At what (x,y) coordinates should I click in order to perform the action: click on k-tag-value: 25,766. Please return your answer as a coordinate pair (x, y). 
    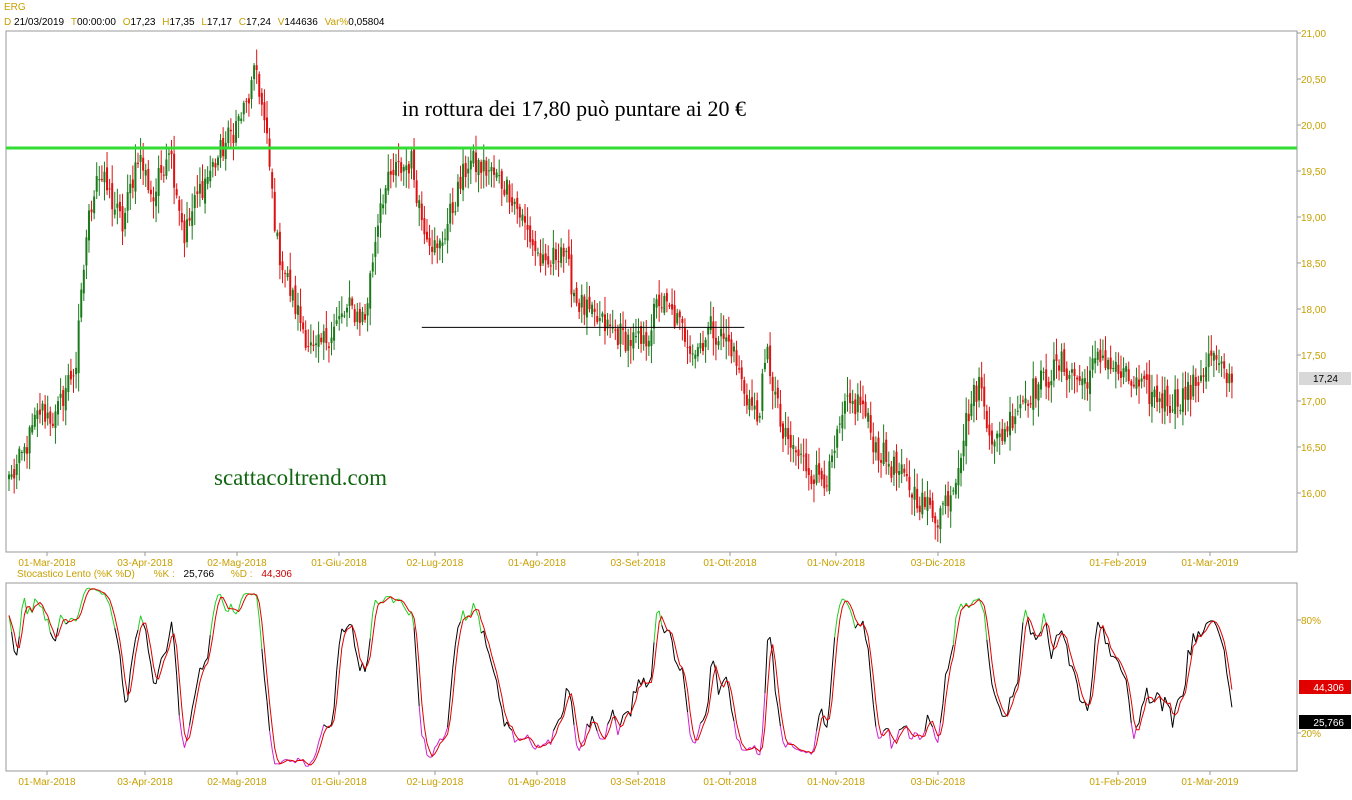
    Looking at the image, I should click on (1328, 723).